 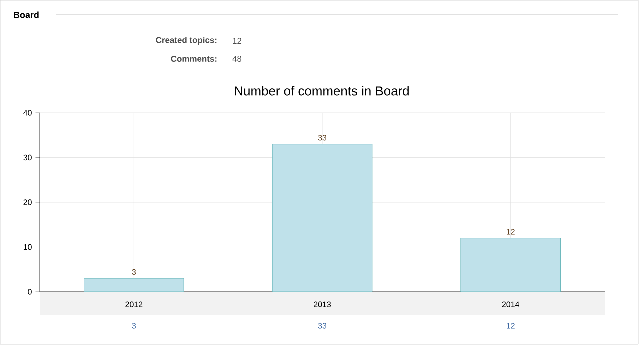 I want to click on text: Comments:, so click(x=194, y=59).